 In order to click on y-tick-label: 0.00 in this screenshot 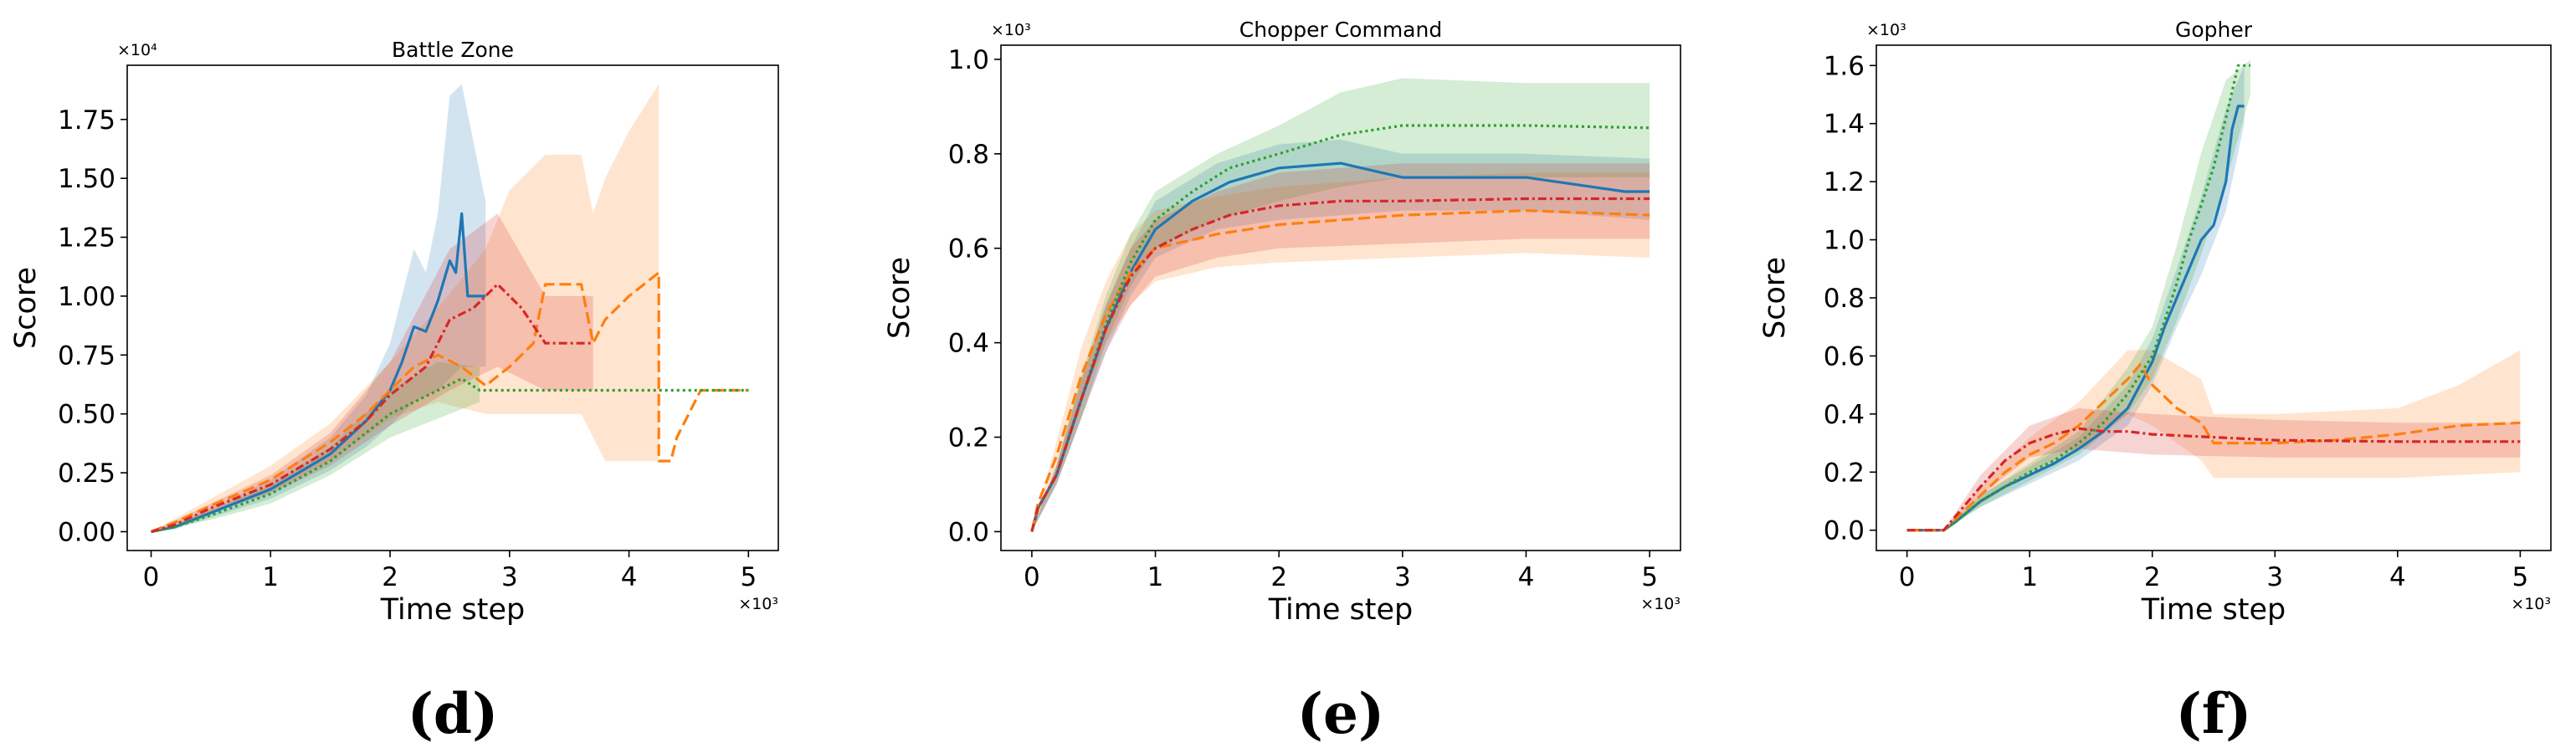, I will do `click(86, 532)`.